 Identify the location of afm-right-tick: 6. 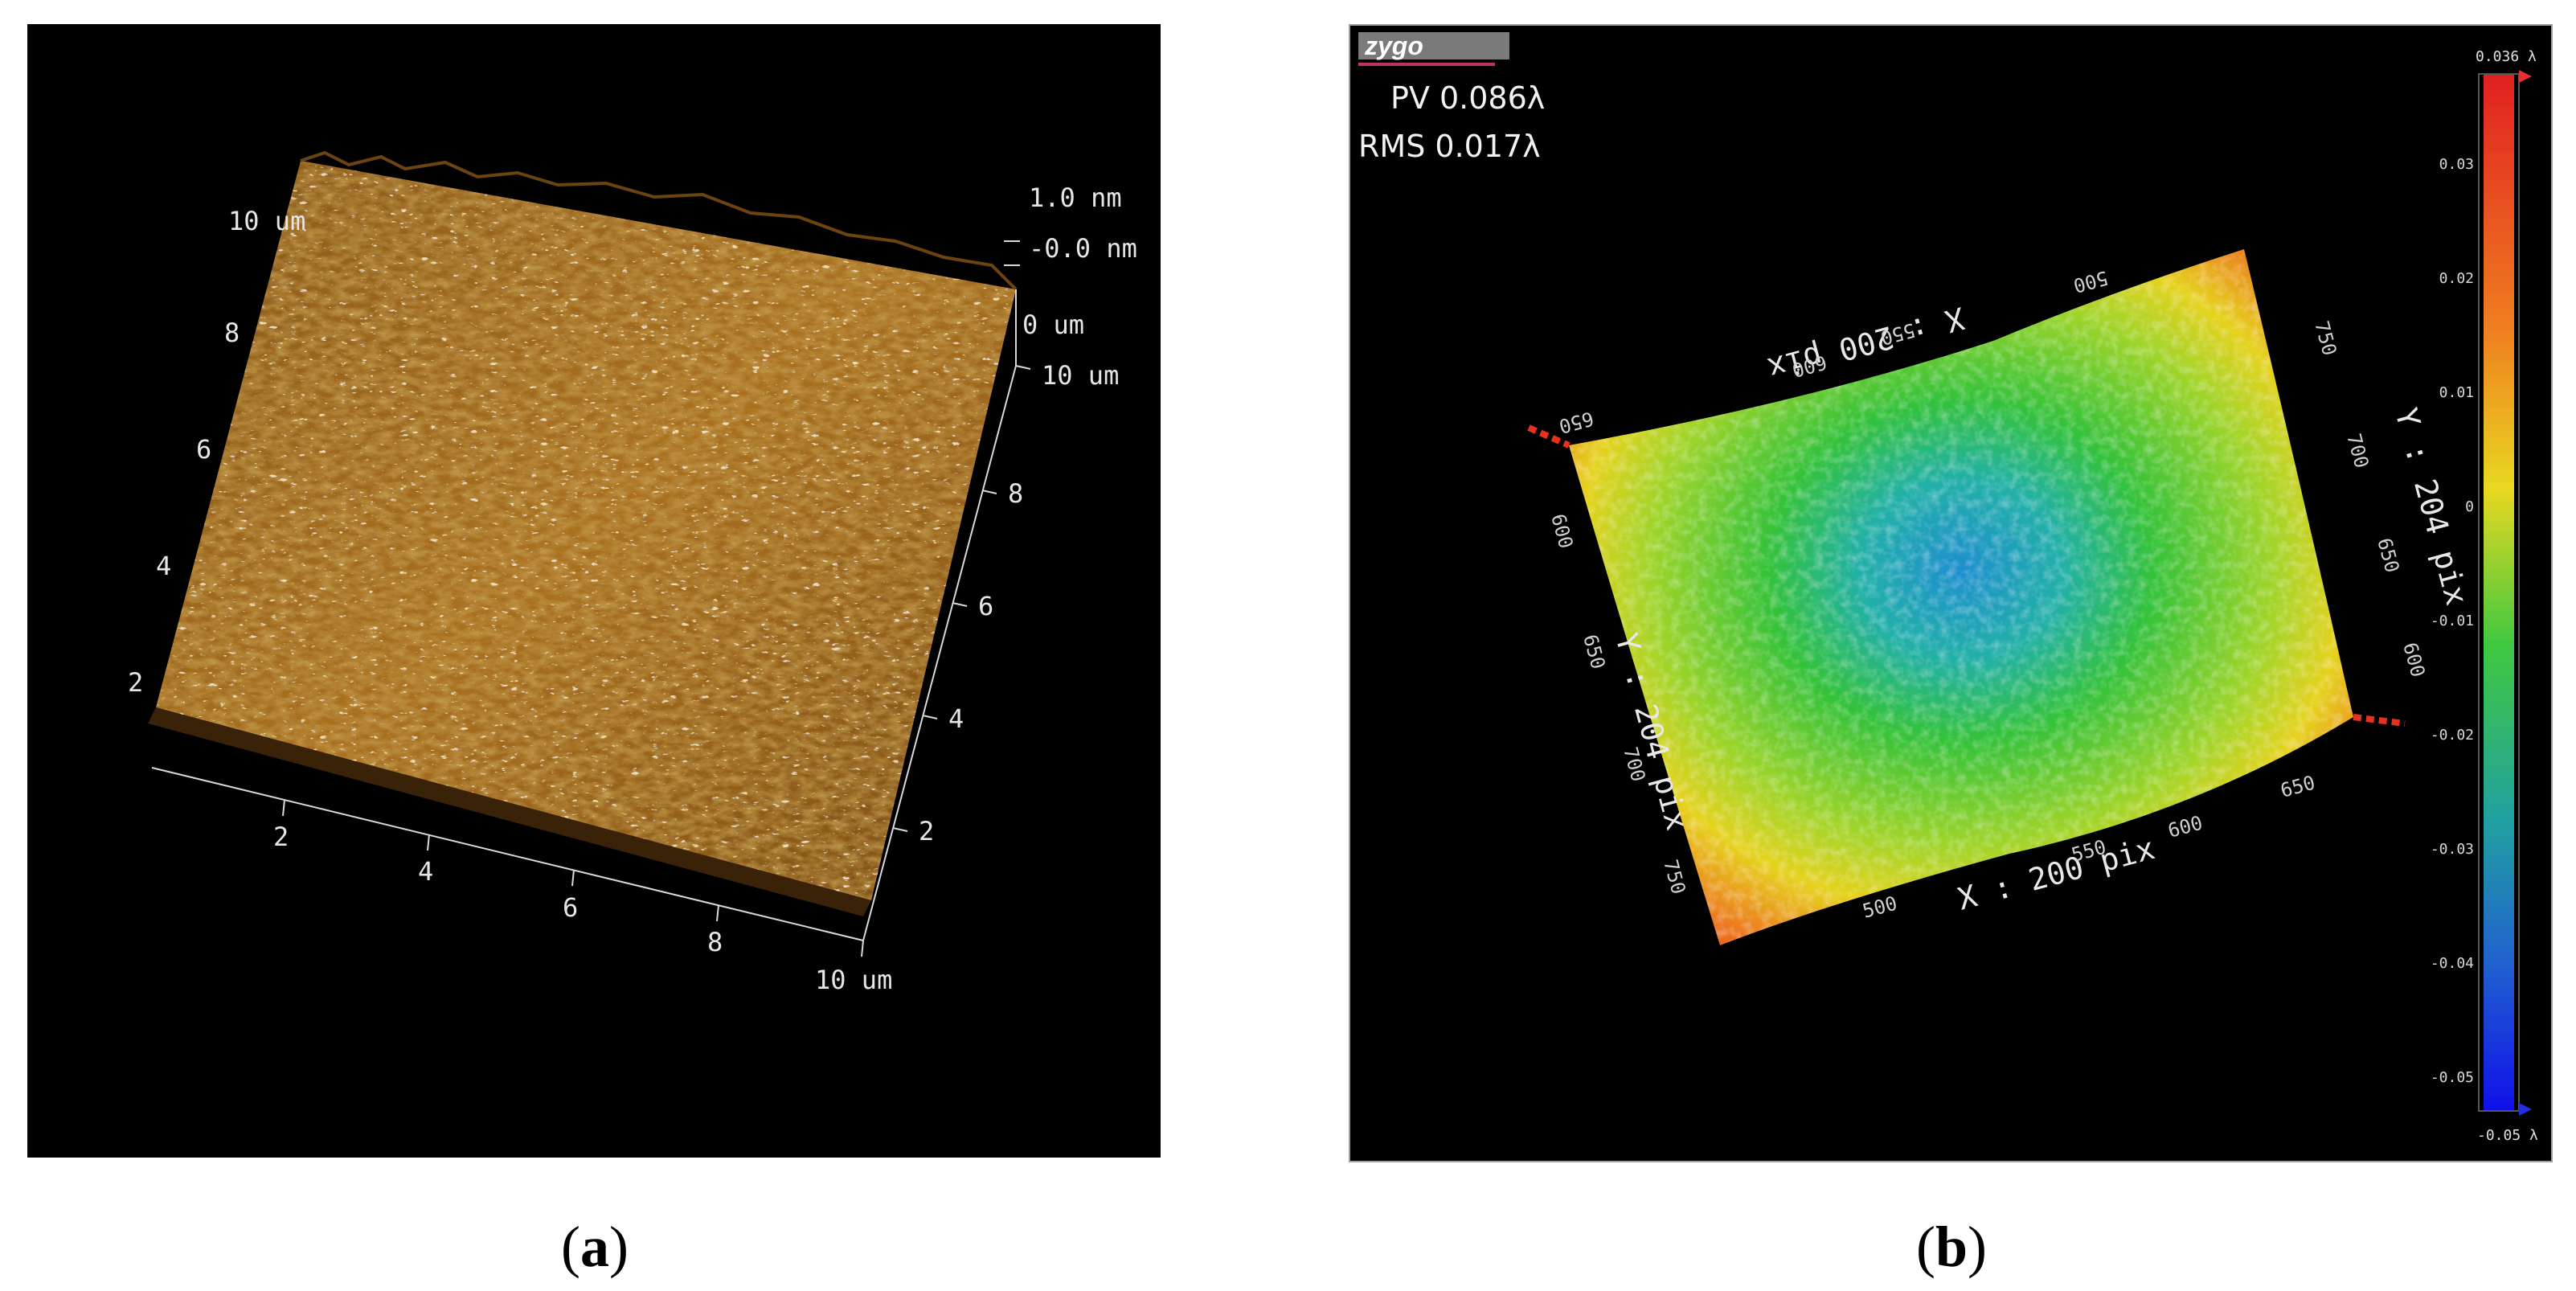
(985, 606).